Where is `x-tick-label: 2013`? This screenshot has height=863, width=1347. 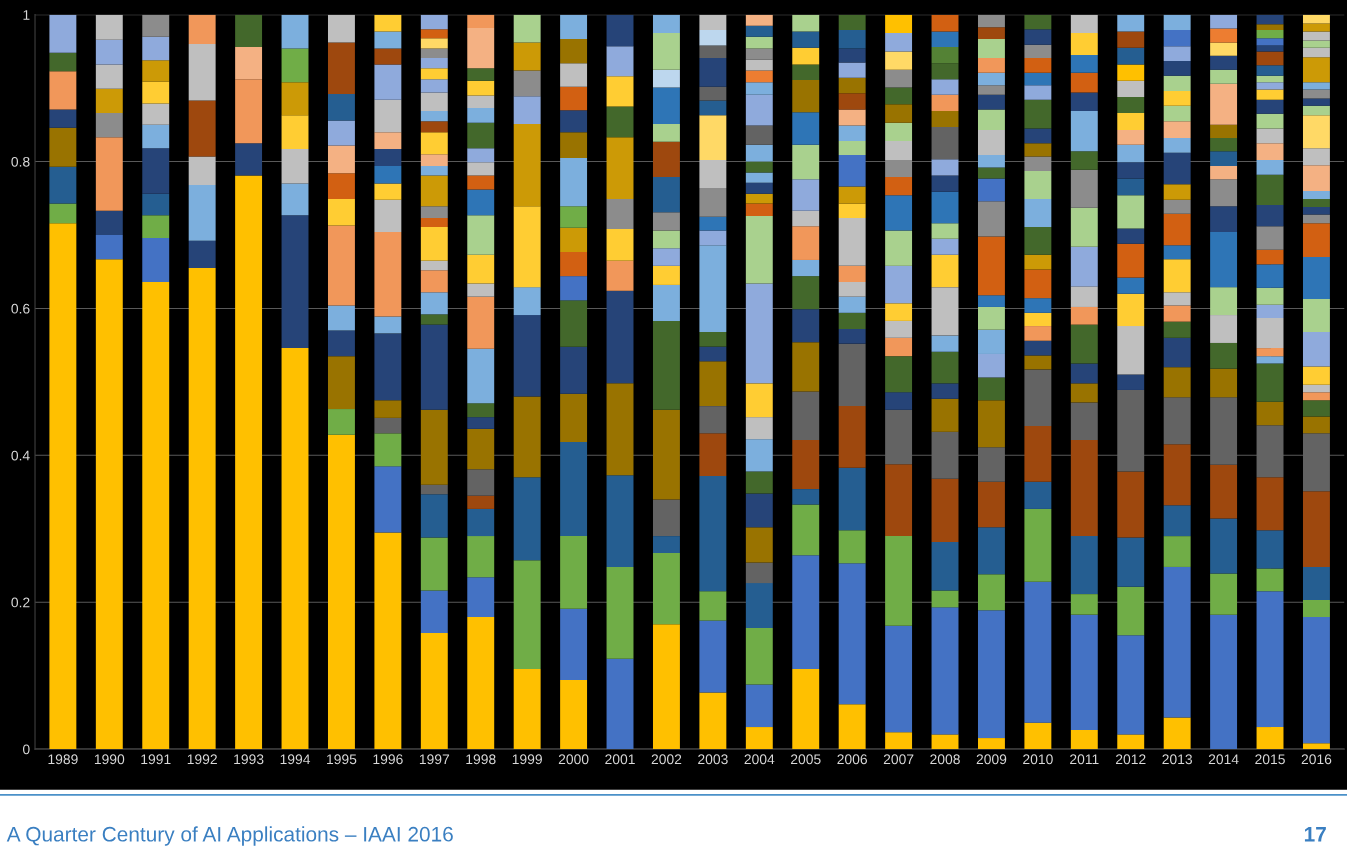
x-tick-label: 2013 is located at coordinates (1177, 759).